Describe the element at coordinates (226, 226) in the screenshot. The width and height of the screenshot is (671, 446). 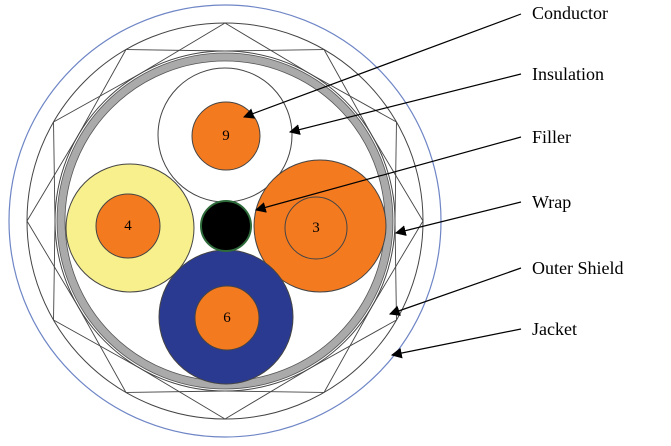
I see `filler` at that location.